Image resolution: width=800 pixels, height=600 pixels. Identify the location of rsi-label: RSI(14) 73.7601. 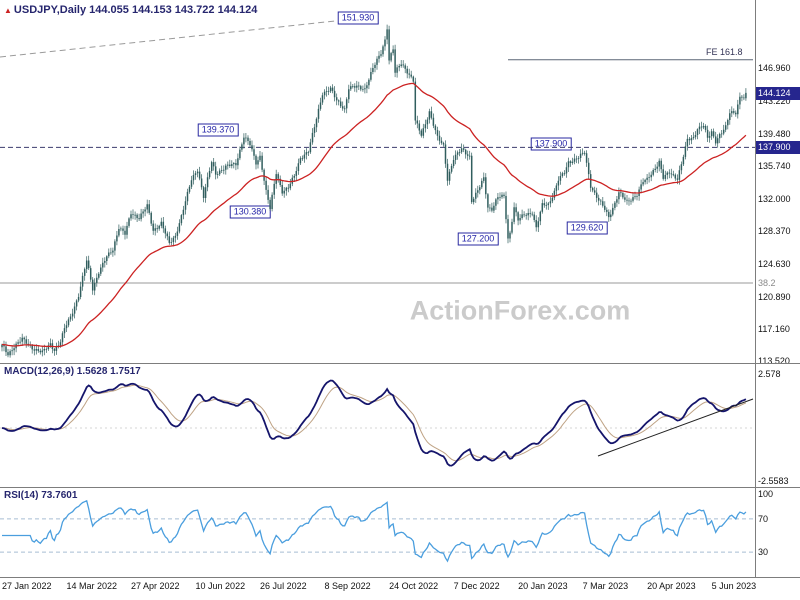
(41, 495).